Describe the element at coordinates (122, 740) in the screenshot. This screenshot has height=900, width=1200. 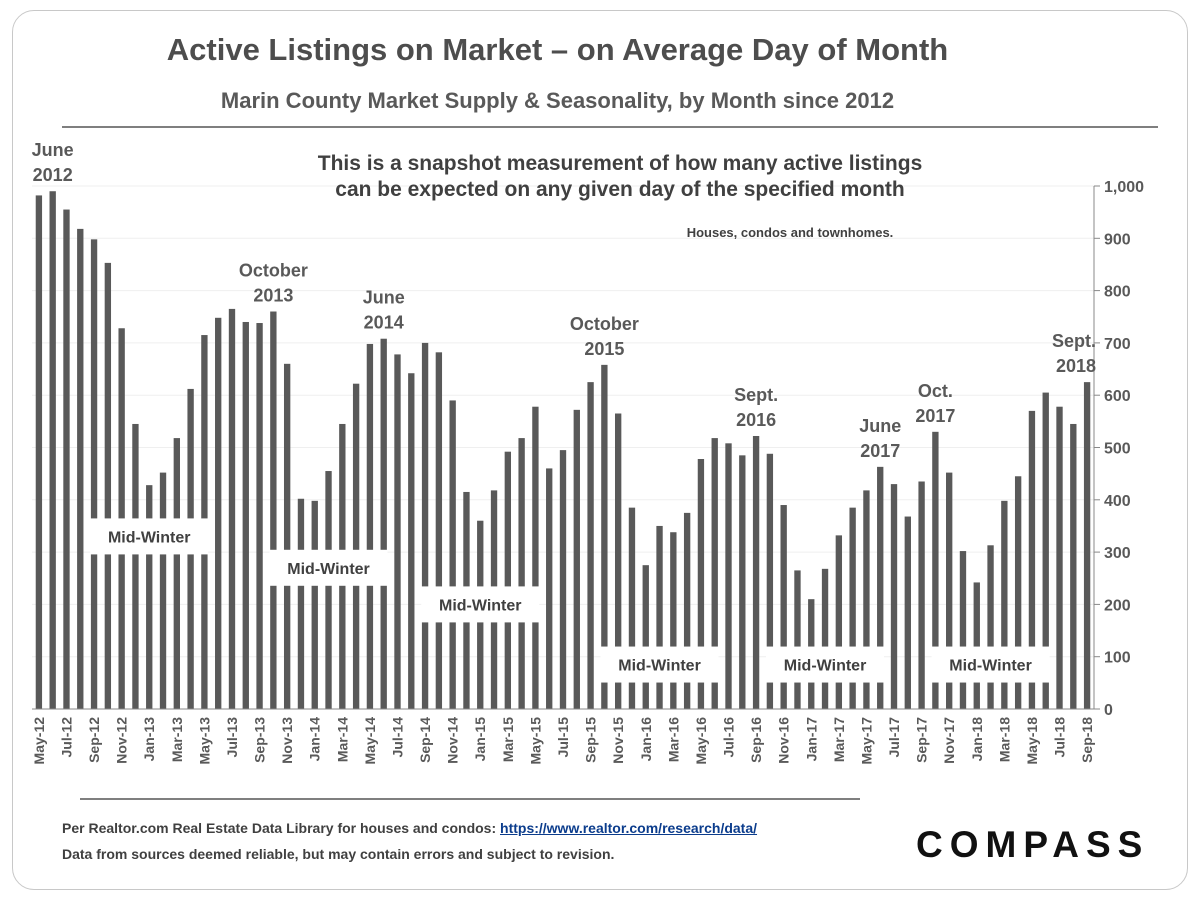
I see `x-tick-label: Nov-12` at that location.